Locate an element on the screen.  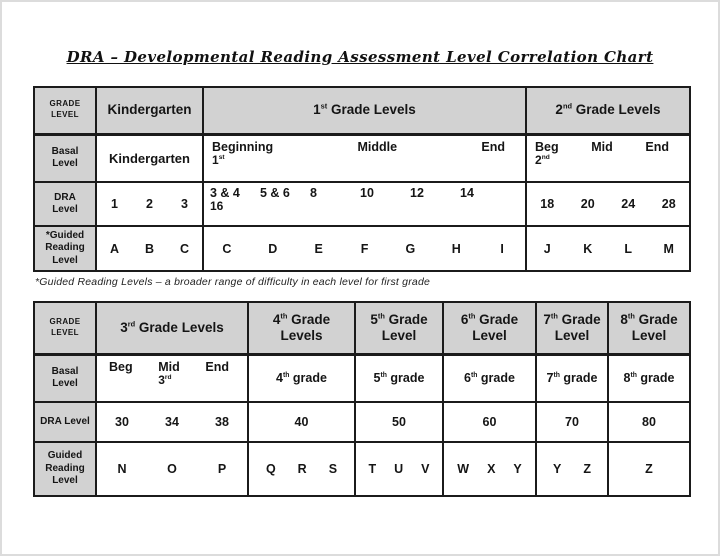
t2-dra-sixth-grade: 60 is located at coordinates (489, 422).